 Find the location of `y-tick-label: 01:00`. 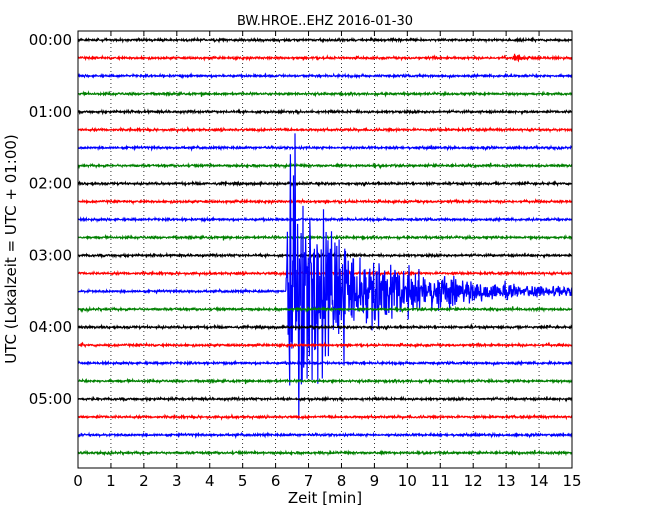

y-tick-label: 01:00 is located at coordinates (50, 112).